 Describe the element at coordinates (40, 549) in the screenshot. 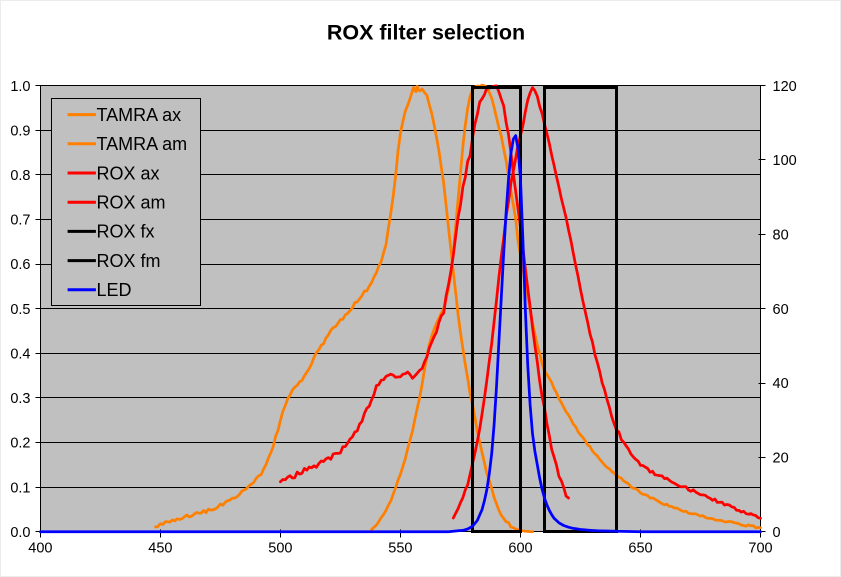

I see `svg-text: 400` at that location.